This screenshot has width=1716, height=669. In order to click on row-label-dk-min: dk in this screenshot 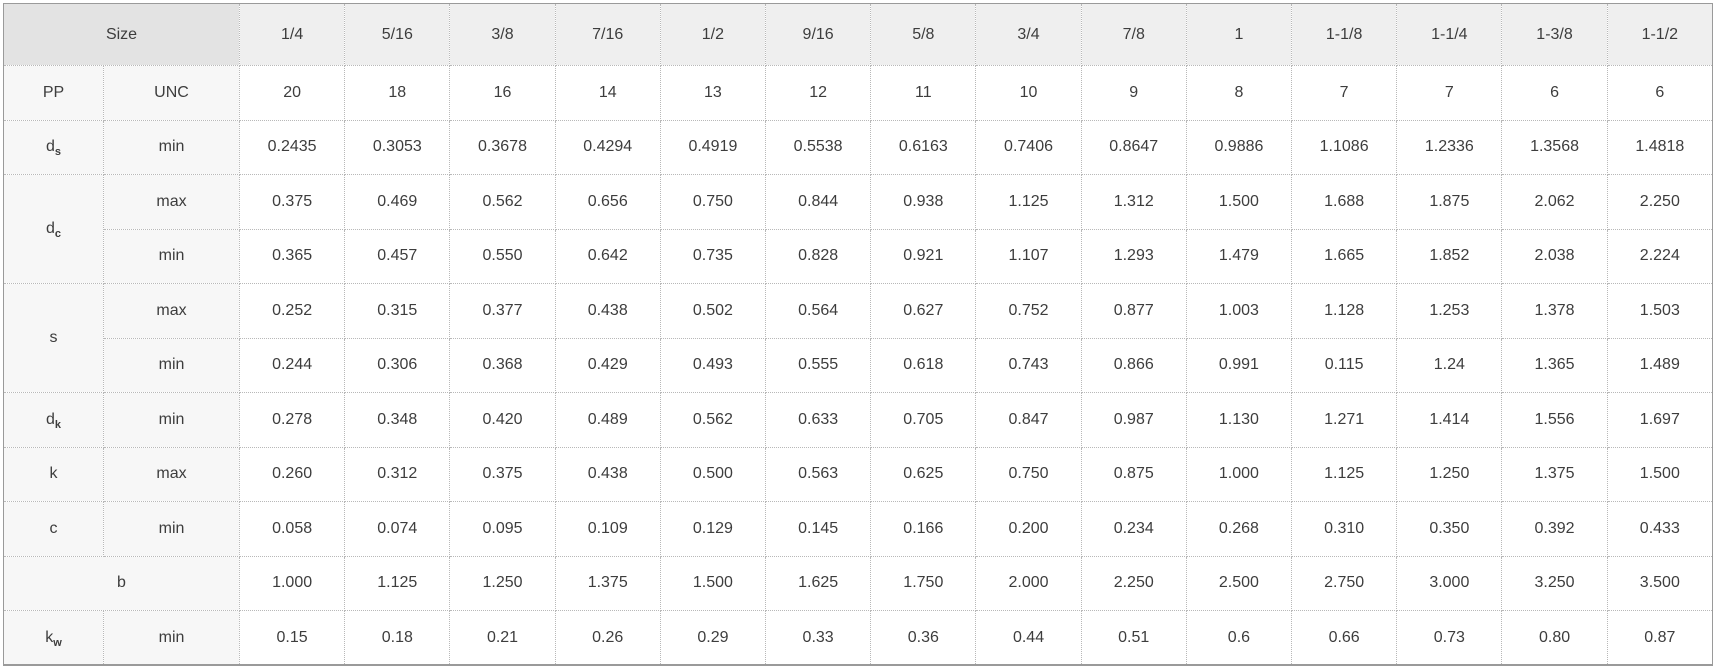, I will do `click(53, 420)`.